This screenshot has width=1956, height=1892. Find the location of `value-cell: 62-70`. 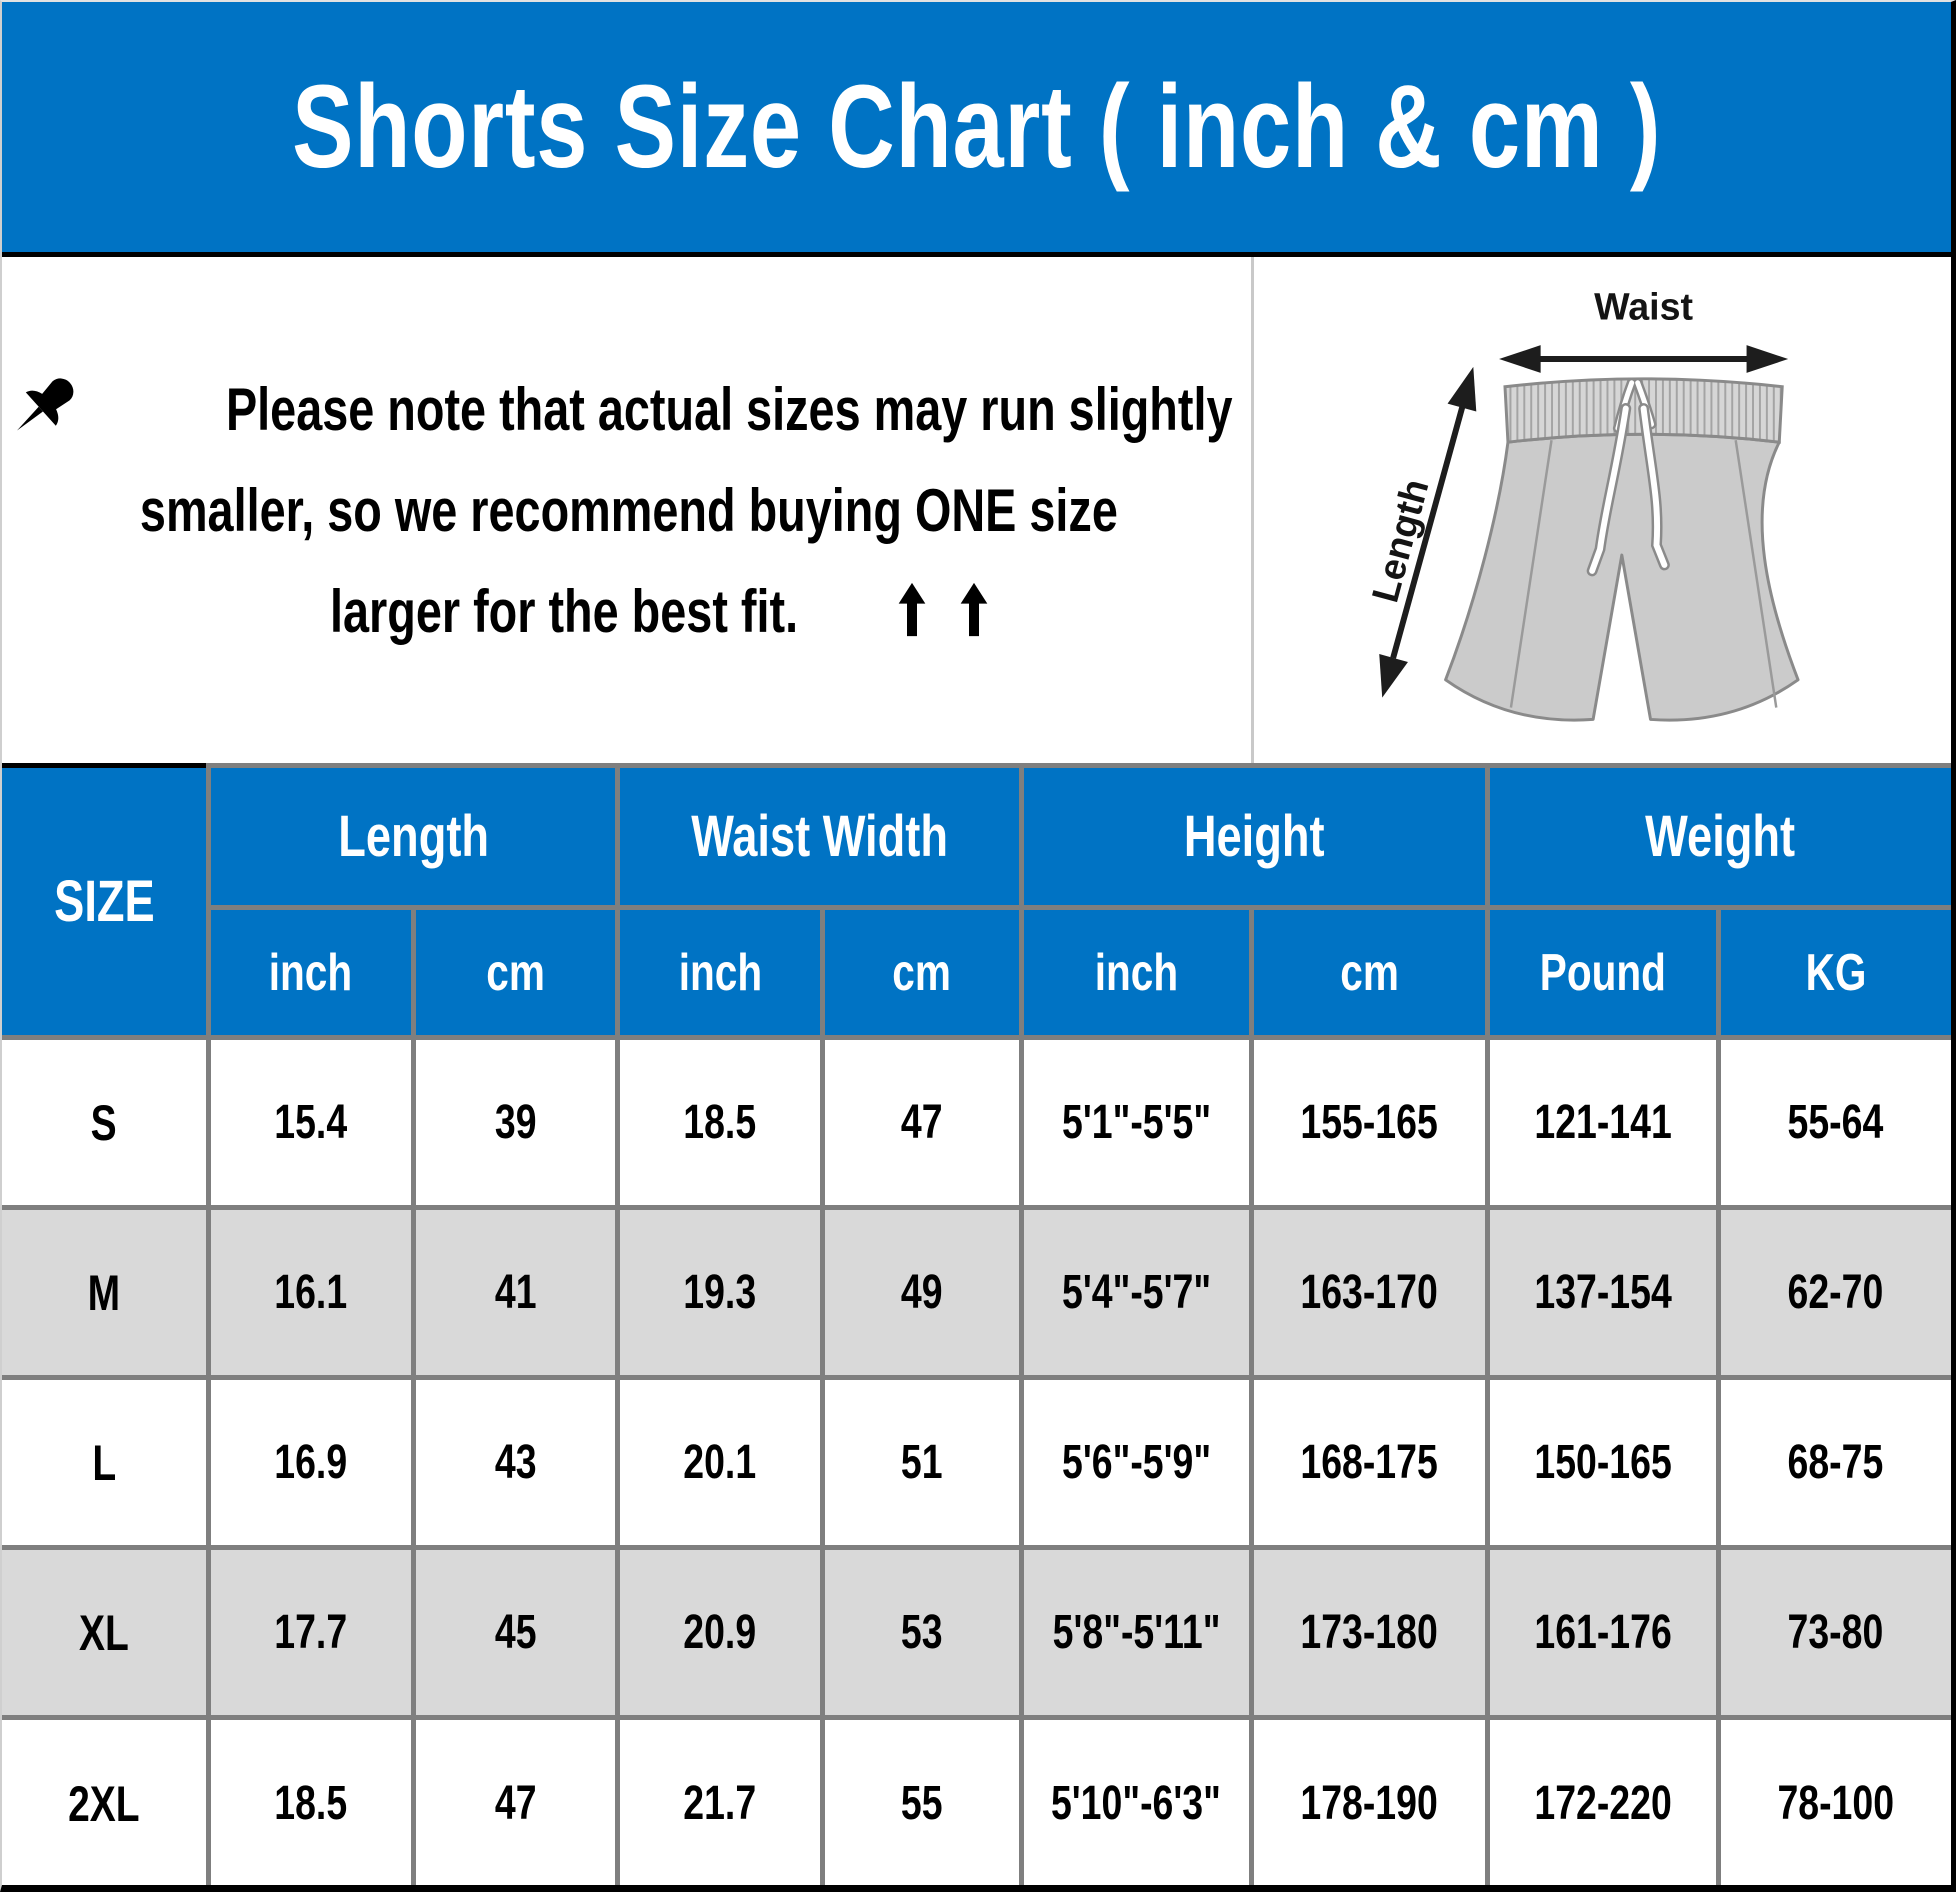

value-cell: 62-70 is located at coordinates (1833, 1292).